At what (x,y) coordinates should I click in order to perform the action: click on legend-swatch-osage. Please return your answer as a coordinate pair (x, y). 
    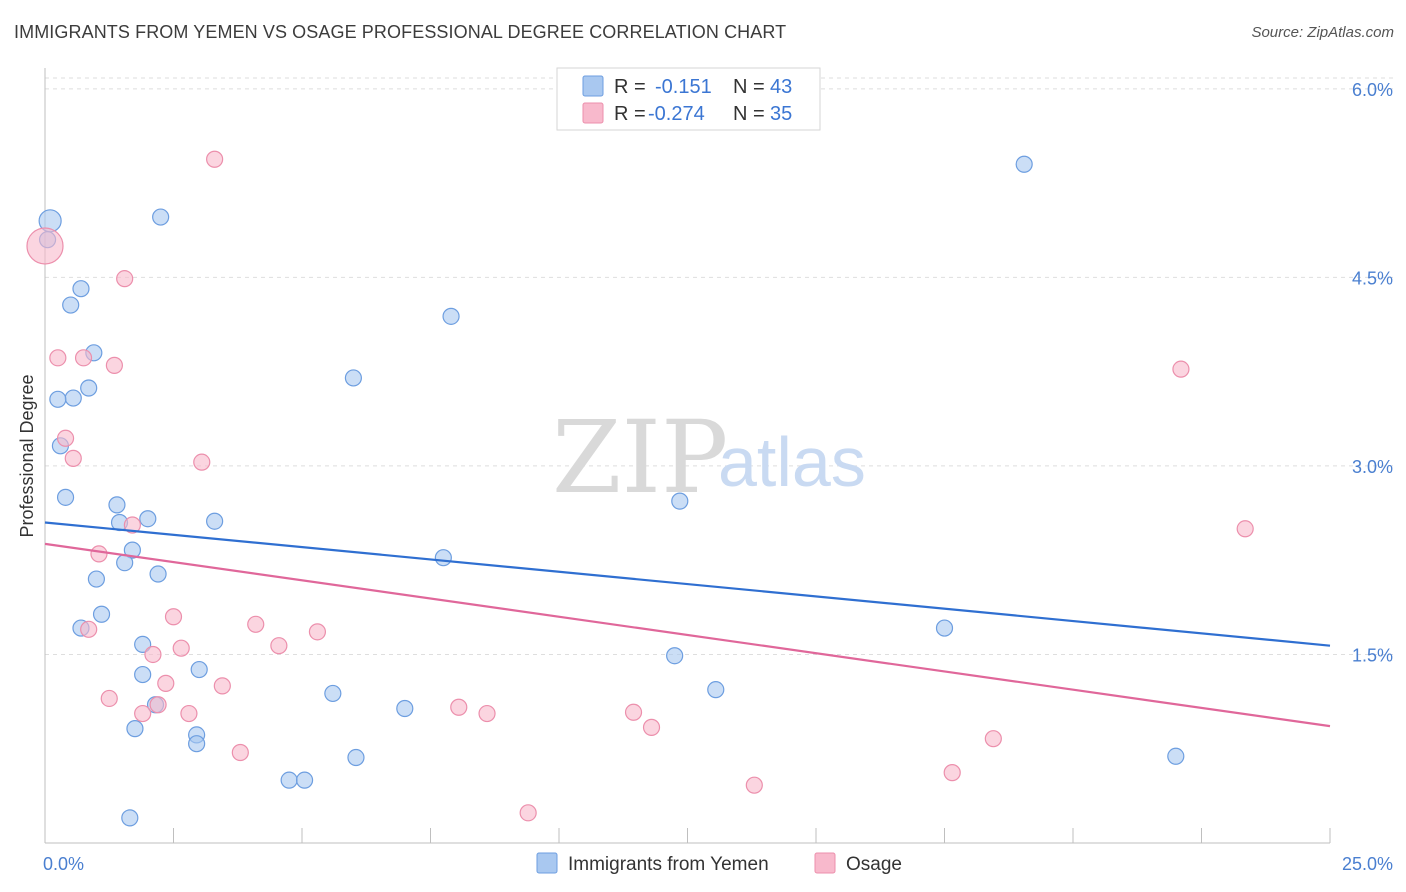
    Looking at the image, I should click on (825, 863).